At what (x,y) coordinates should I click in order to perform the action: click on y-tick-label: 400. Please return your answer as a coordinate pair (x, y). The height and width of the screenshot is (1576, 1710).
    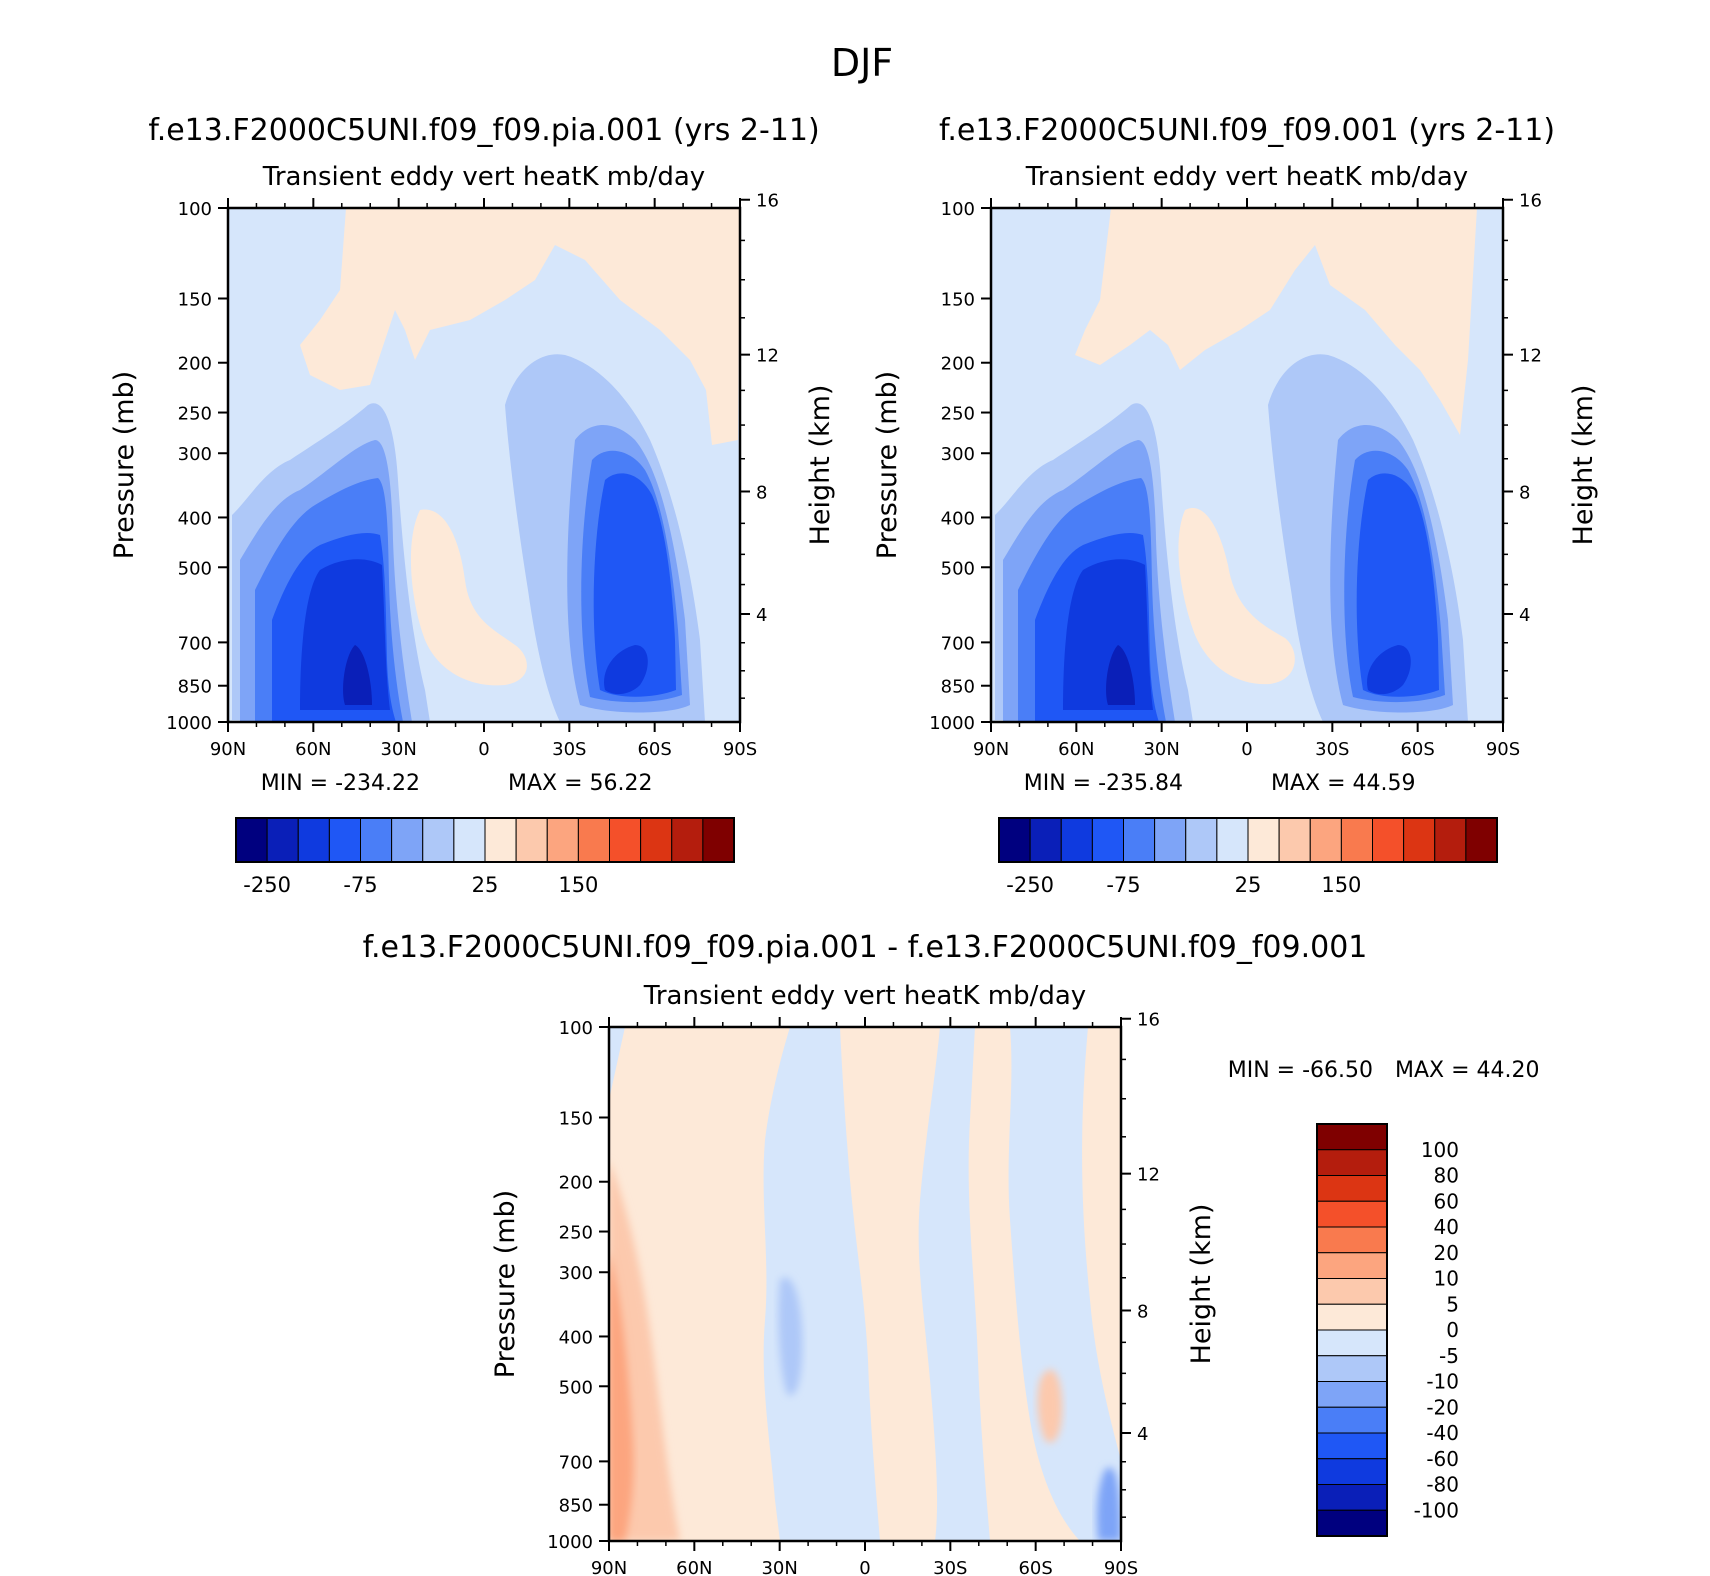
    Looking at the image, I should click on (576, 1337).